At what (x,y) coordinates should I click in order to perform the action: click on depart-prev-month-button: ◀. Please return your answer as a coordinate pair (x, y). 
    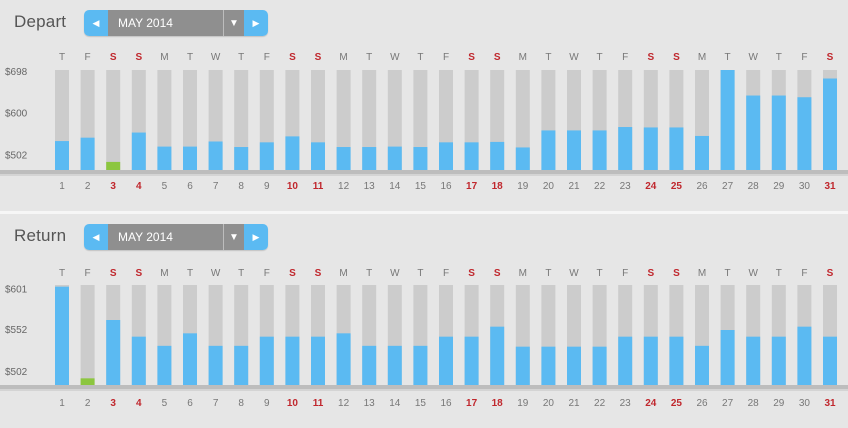
    Looking at the image, I should click on (96, 23).